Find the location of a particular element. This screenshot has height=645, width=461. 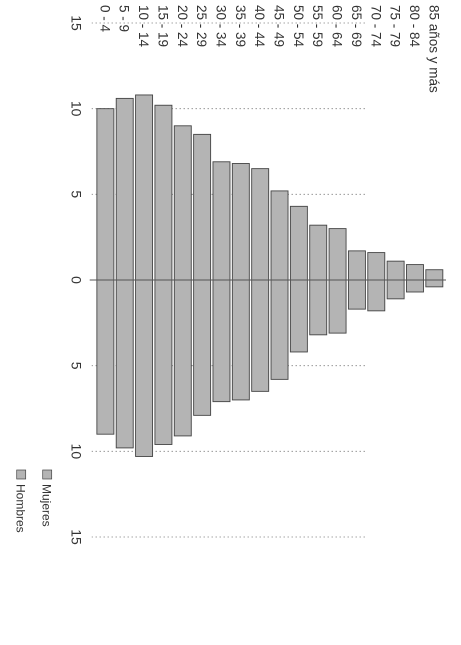

tick-label-3: 0 is located at coordinates (77, 280).